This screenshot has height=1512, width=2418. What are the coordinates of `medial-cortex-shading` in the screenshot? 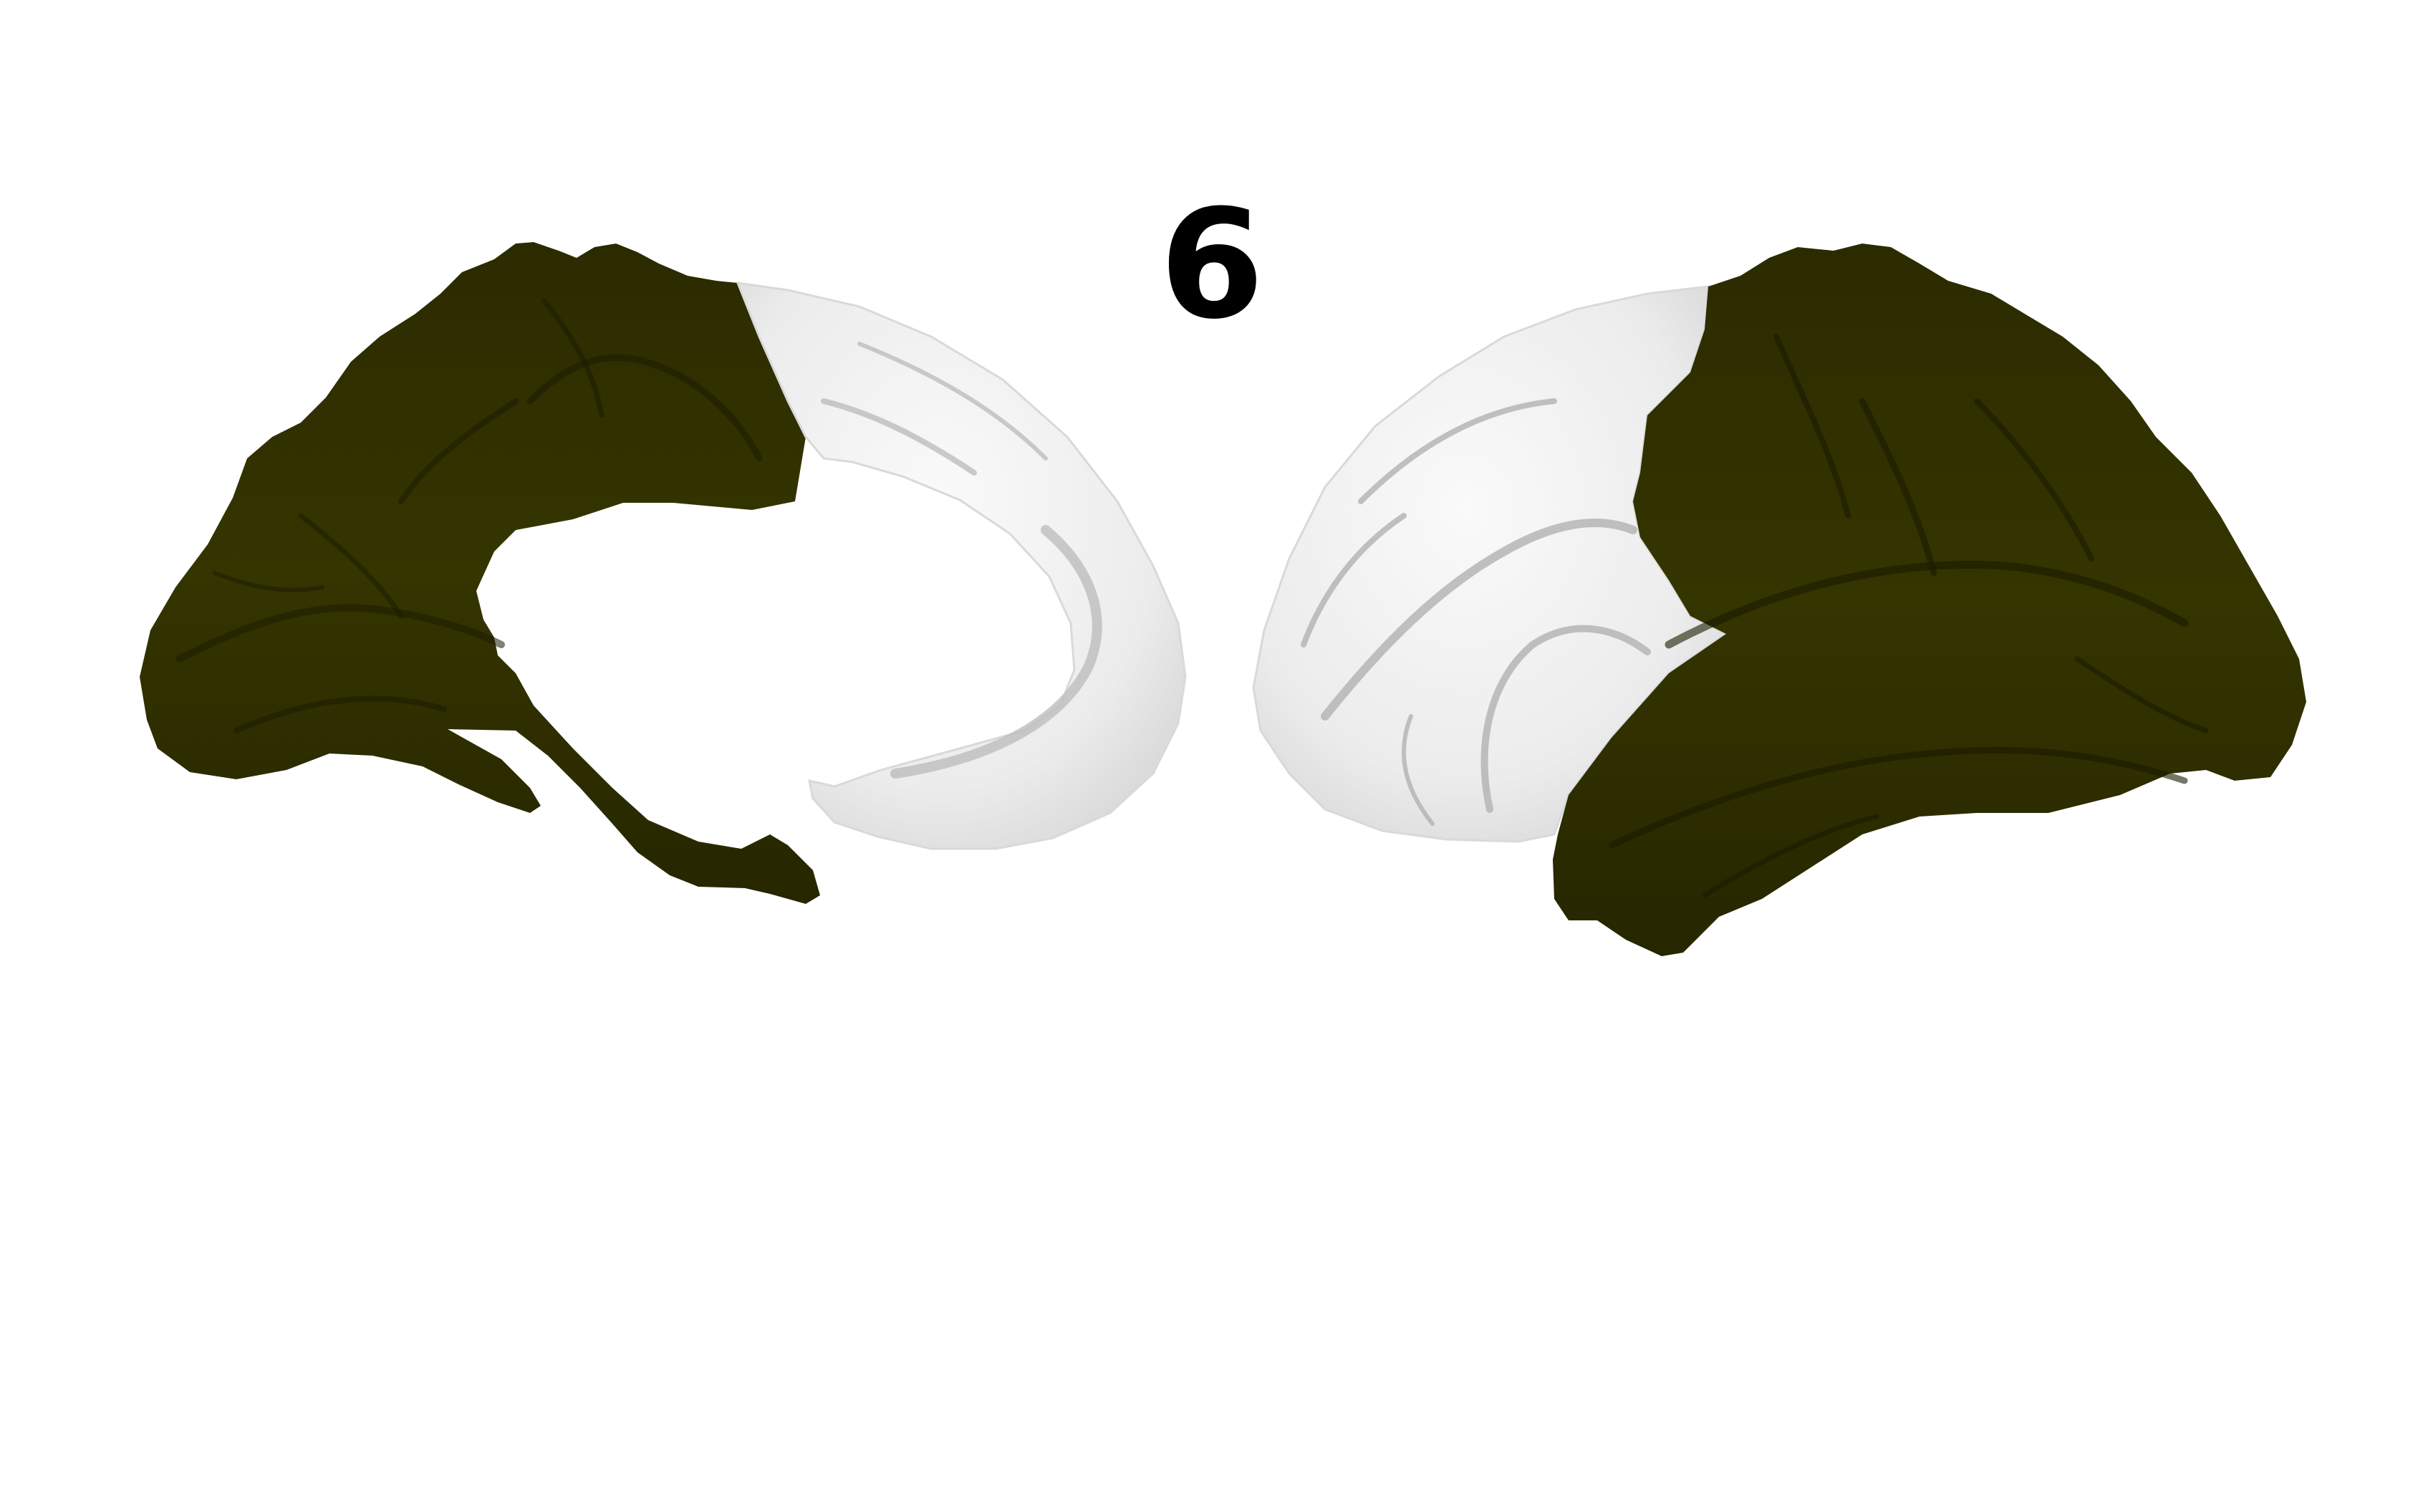 It's located at (961, 560).